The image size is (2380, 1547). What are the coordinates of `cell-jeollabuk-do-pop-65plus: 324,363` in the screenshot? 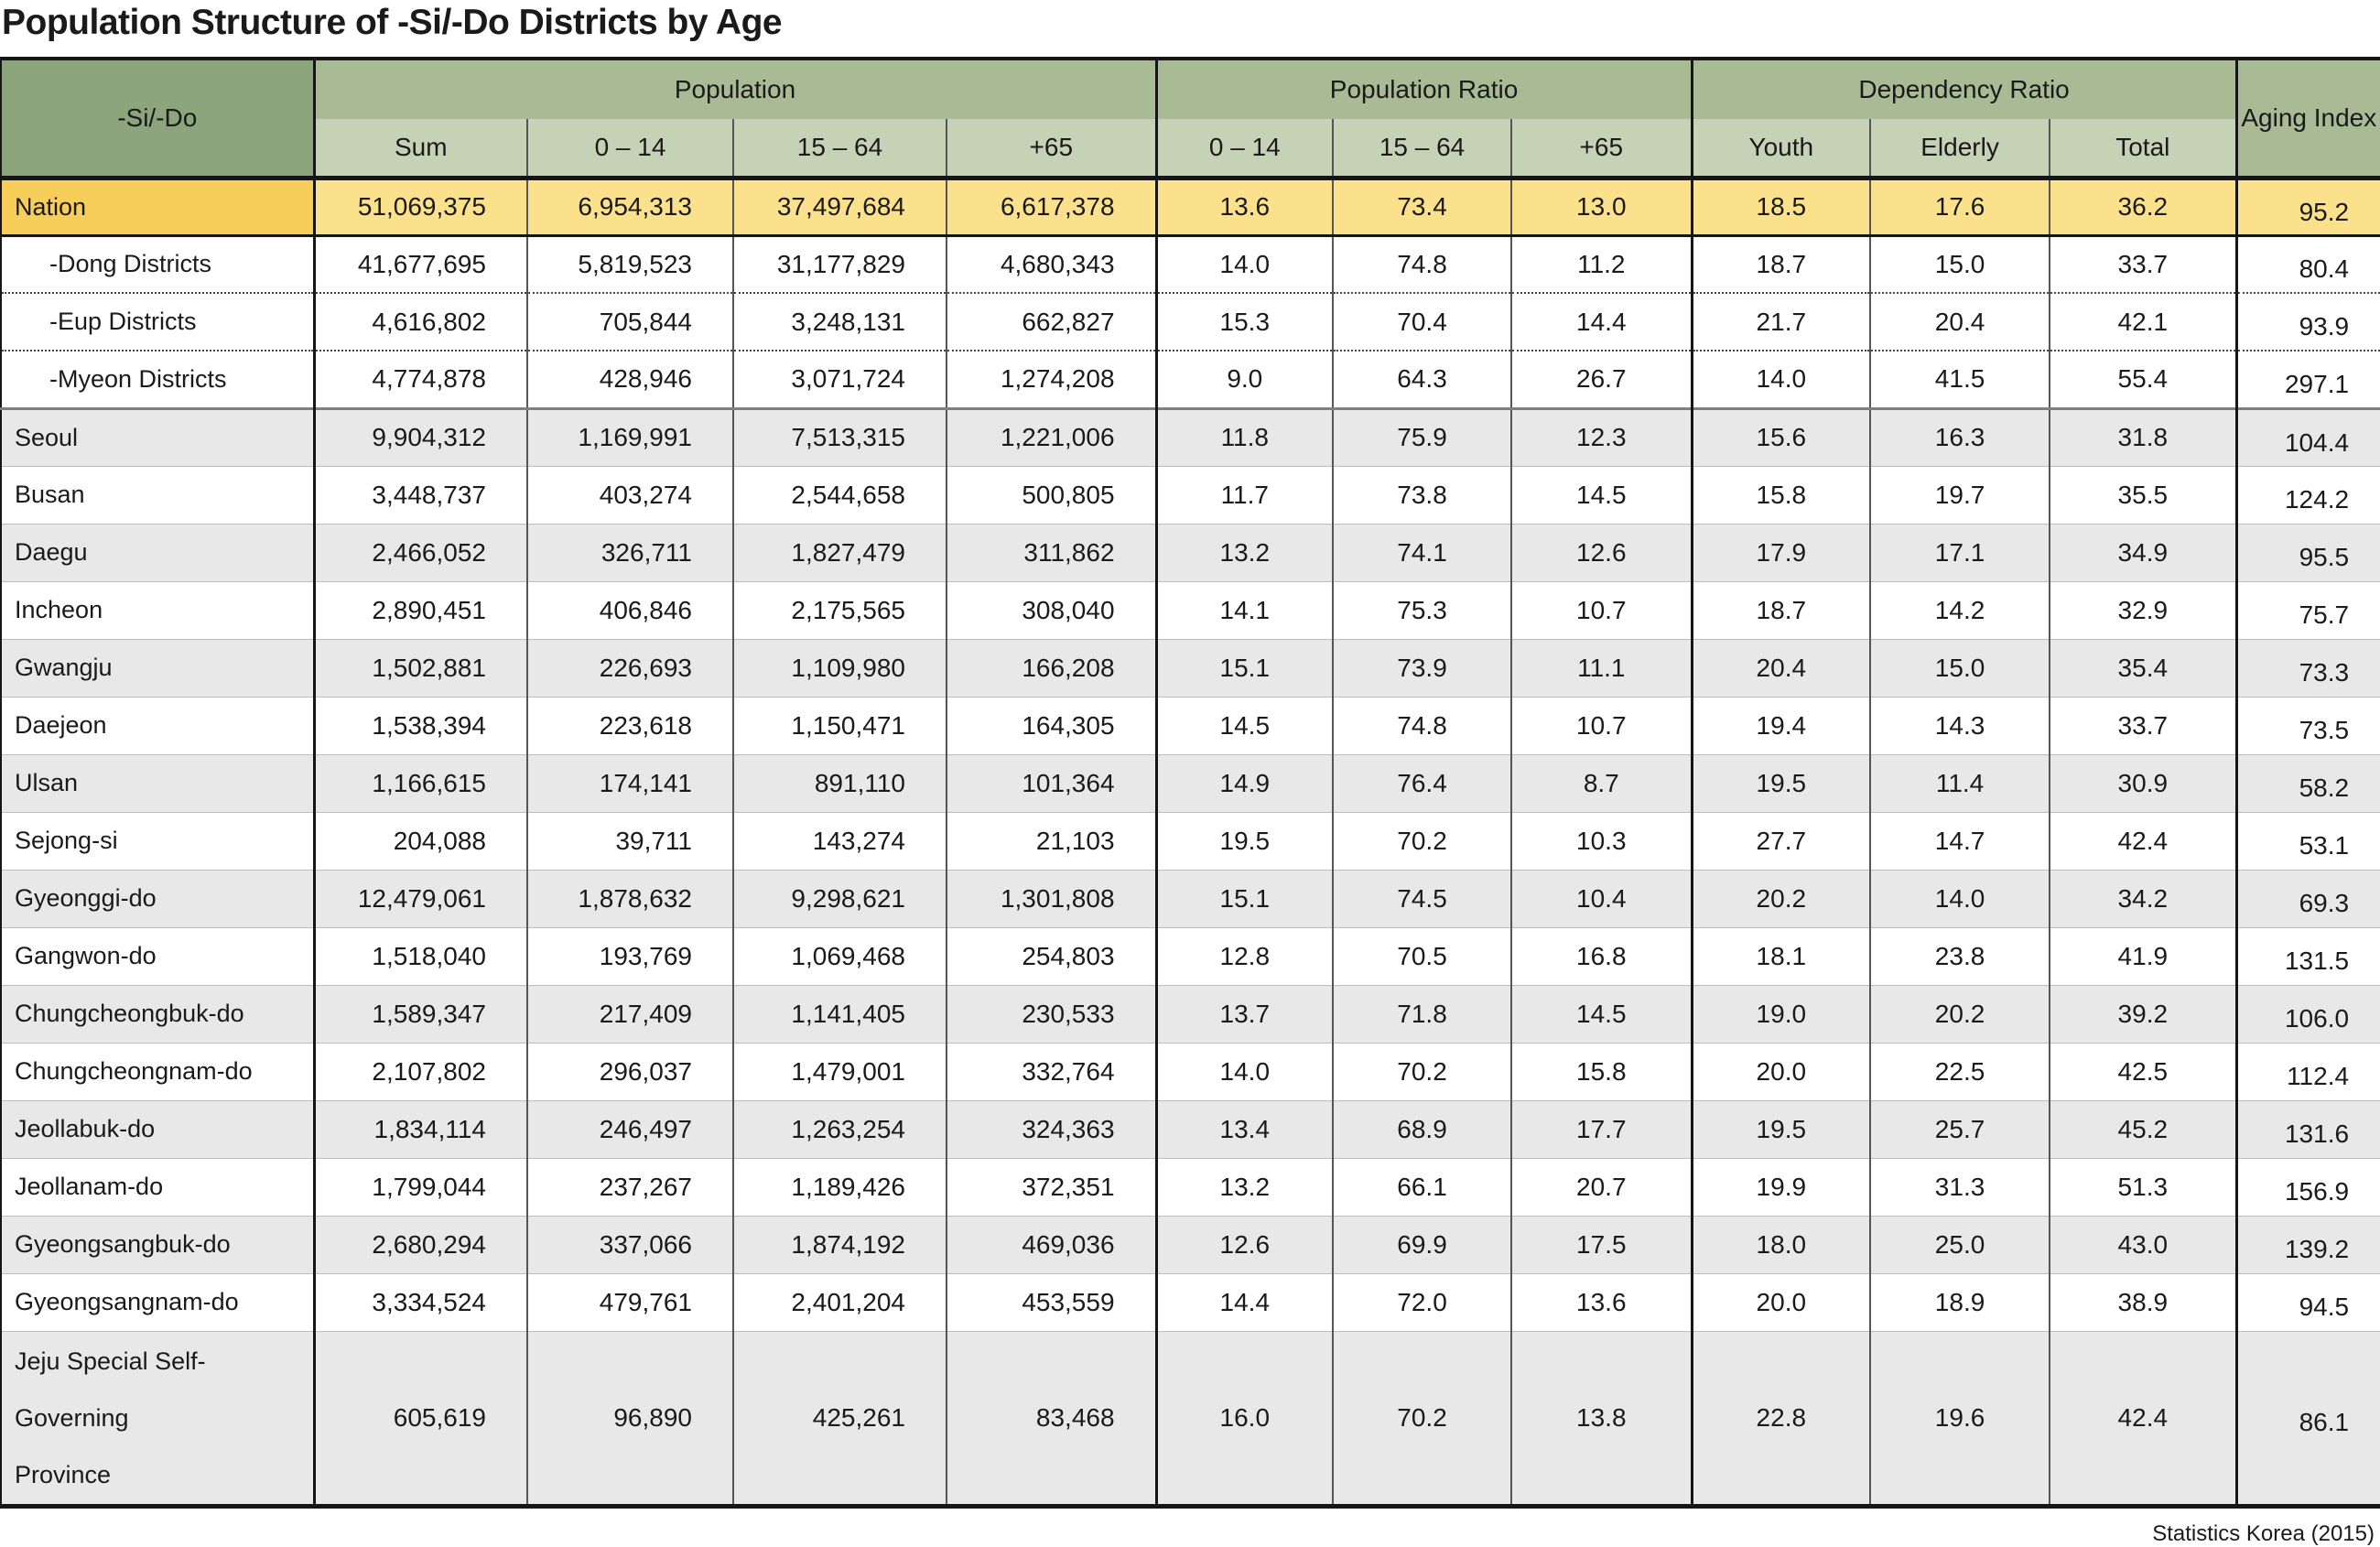 It's located at (1051, 1128).